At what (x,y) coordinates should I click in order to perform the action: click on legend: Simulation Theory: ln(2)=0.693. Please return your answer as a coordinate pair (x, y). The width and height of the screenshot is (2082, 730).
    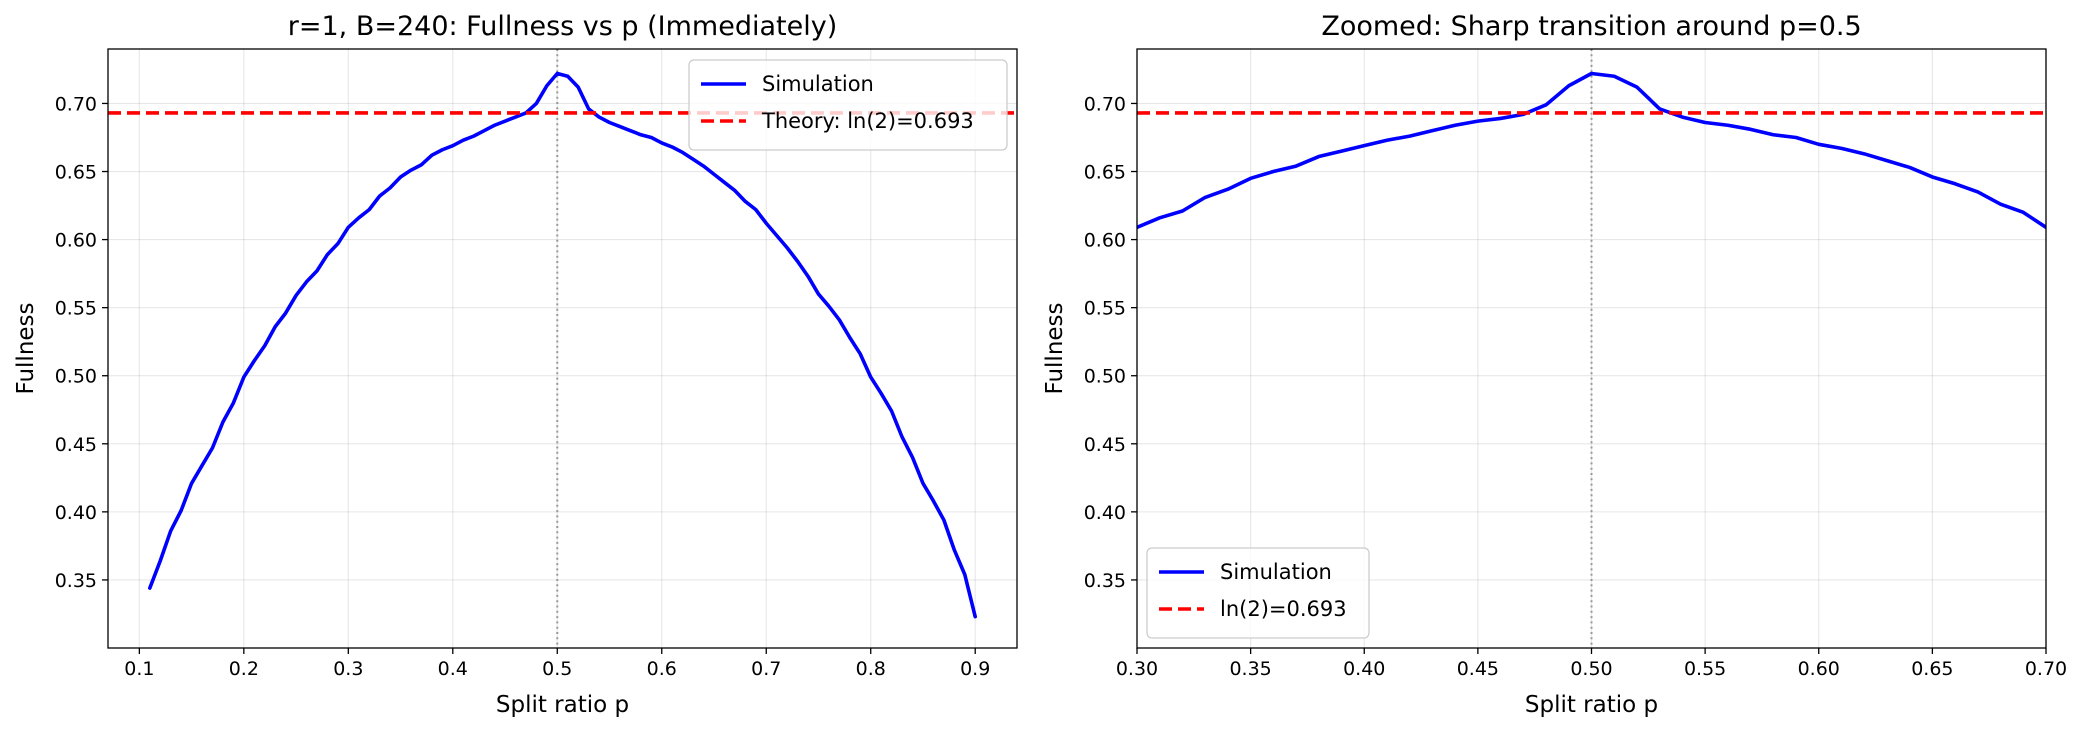
    Looking at the image, I should click on (848, 105).